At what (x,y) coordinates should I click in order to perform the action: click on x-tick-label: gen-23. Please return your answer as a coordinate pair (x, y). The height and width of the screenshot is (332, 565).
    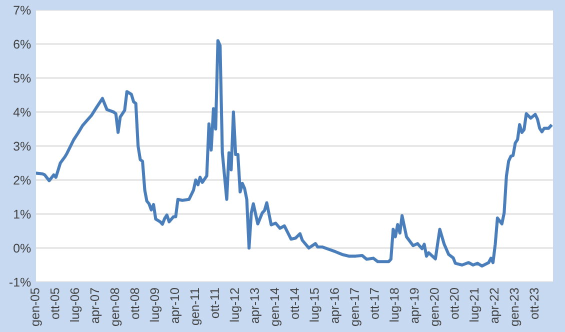
    Looking at the image, I should click on (516, 307).